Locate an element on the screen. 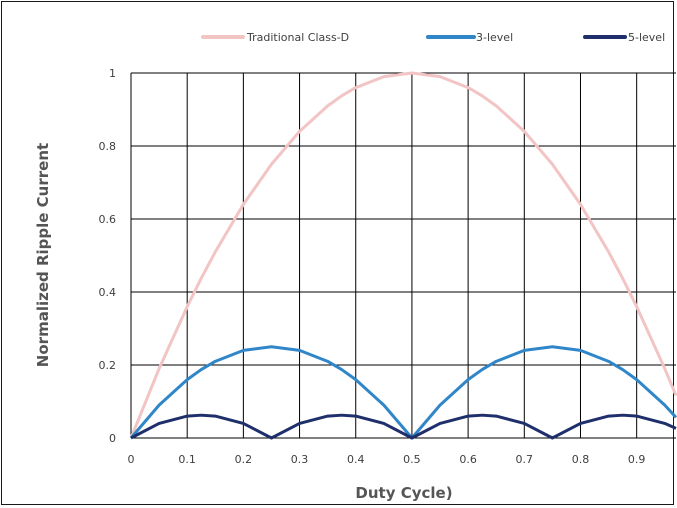 This screenshot has width=677, height=508. legend: Traditional Class-D 3-level 5-level is located at coordinates (433, 37).